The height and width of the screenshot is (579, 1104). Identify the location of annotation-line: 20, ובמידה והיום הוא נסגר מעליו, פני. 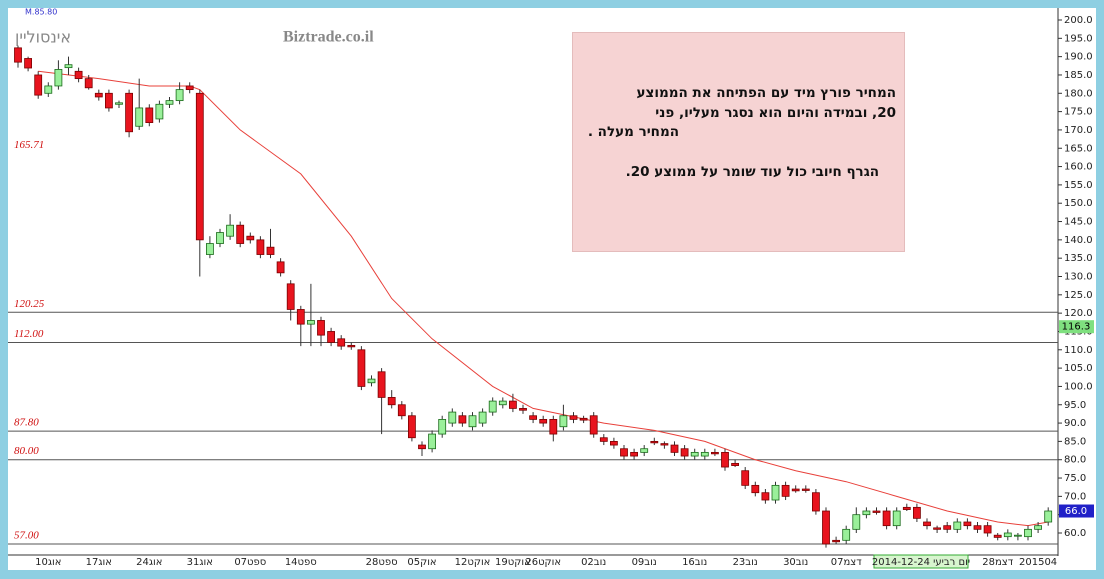
(775, 113).